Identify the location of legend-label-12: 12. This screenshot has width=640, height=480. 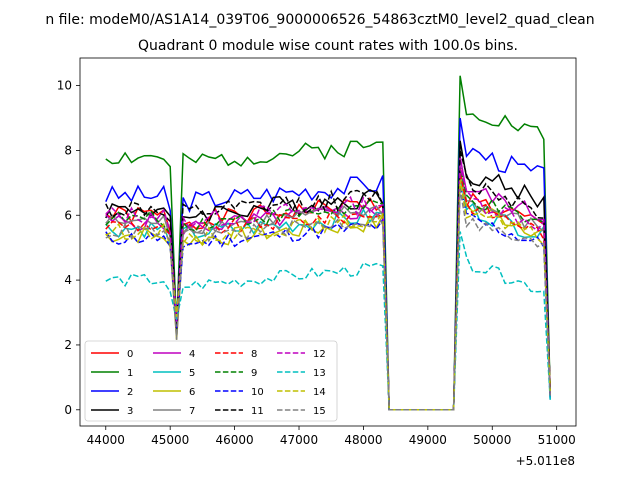
(319, 354).